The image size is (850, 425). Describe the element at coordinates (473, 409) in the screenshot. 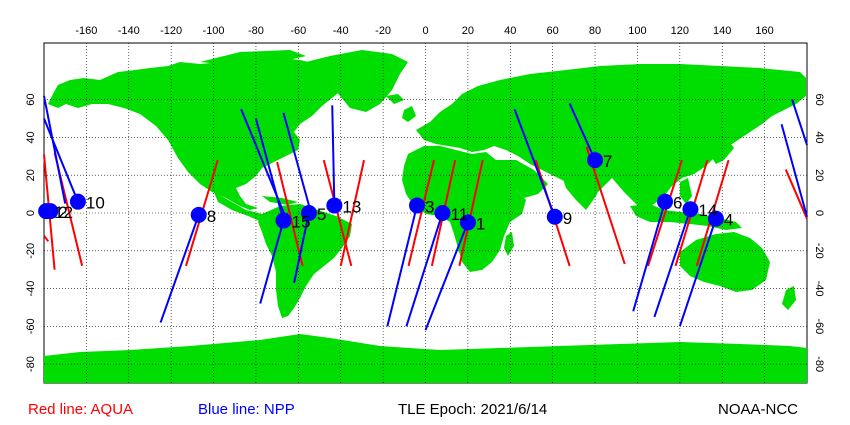

I see `tle-epoch: TLE Epoch: 2021/6/14` at that location.